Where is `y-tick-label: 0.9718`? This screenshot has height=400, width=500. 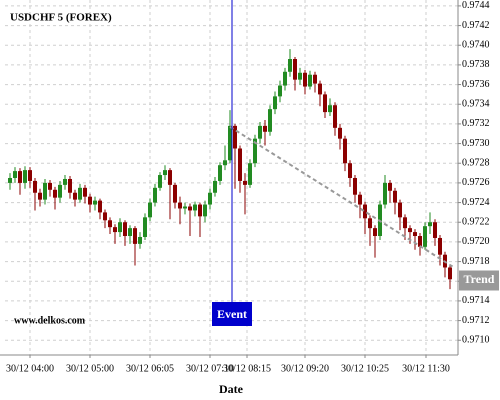
y-tick-label: 0.9718 is located at coordinates (476, 261).